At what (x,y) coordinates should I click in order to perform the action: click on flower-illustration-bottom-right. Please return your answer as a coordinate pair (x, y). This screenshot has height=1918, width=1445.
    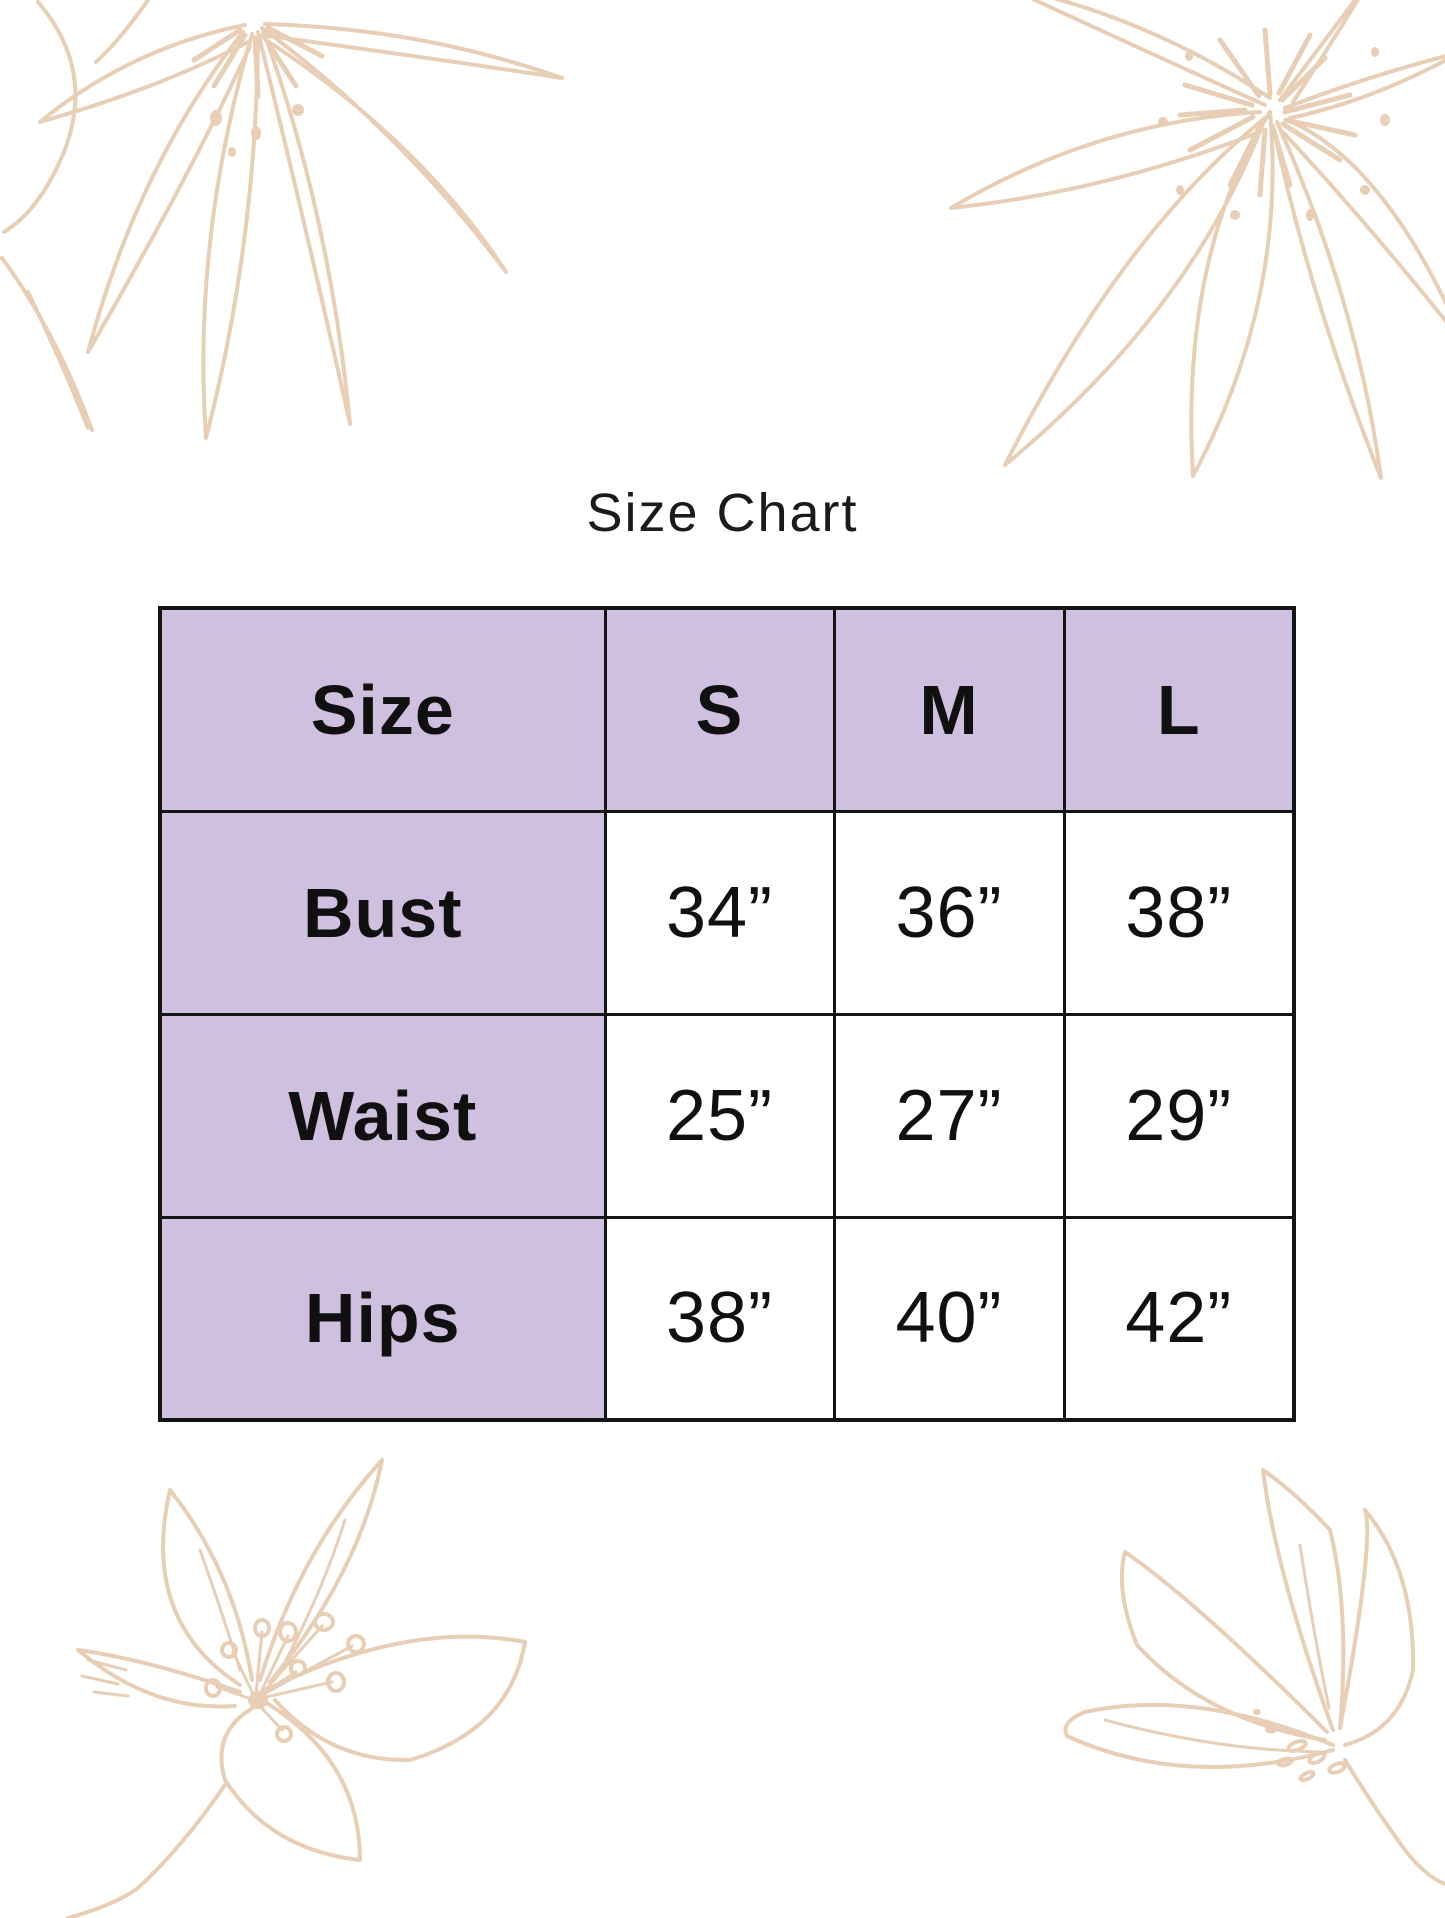
    Looking at the image, I should click on (1254, 1677).